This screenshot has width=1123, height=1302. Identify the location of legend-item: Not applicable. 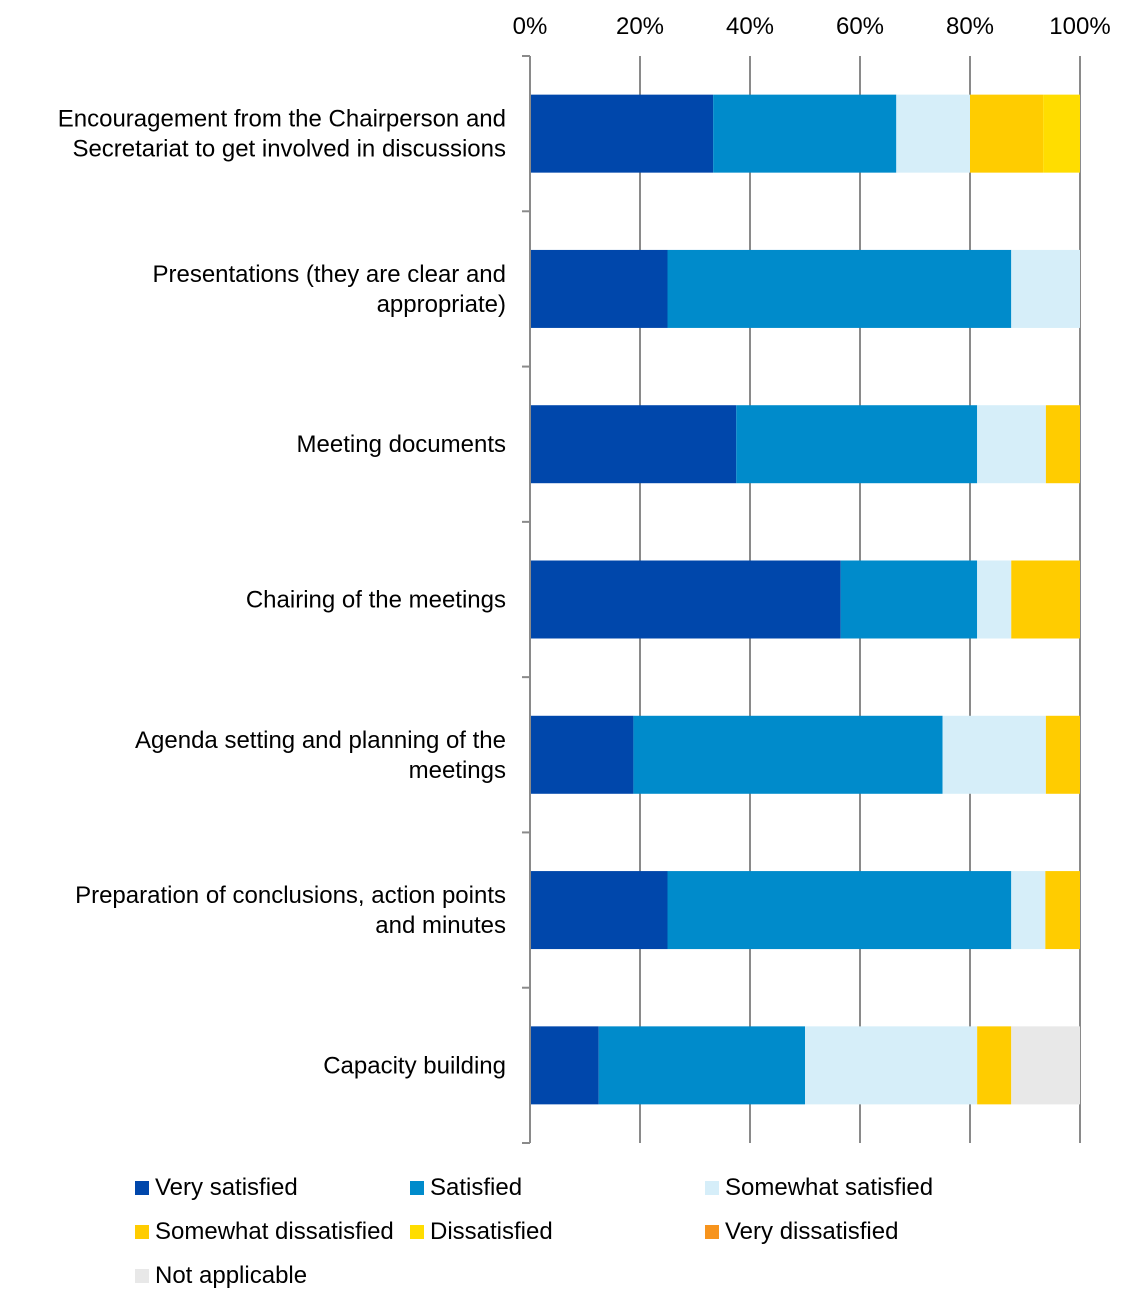
(221, 1276).